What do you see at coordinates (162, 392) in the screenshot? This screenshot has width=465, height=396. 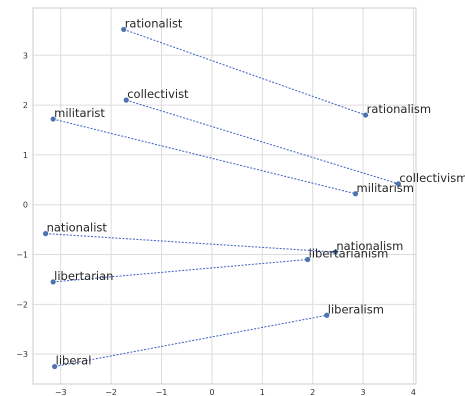 I see `x-tick-label: −1` at bounding box center [162, 392].